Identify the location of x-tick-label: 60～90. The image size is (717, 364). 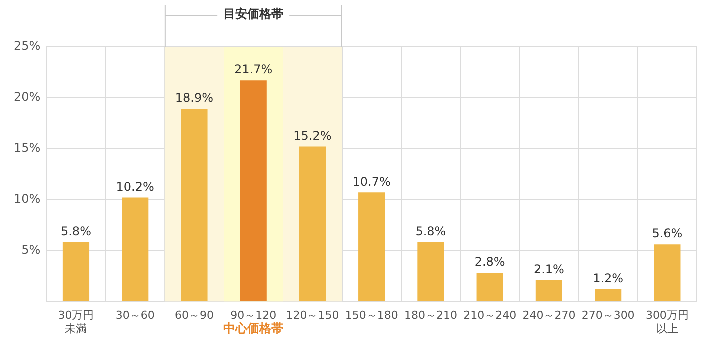
(194, 315).